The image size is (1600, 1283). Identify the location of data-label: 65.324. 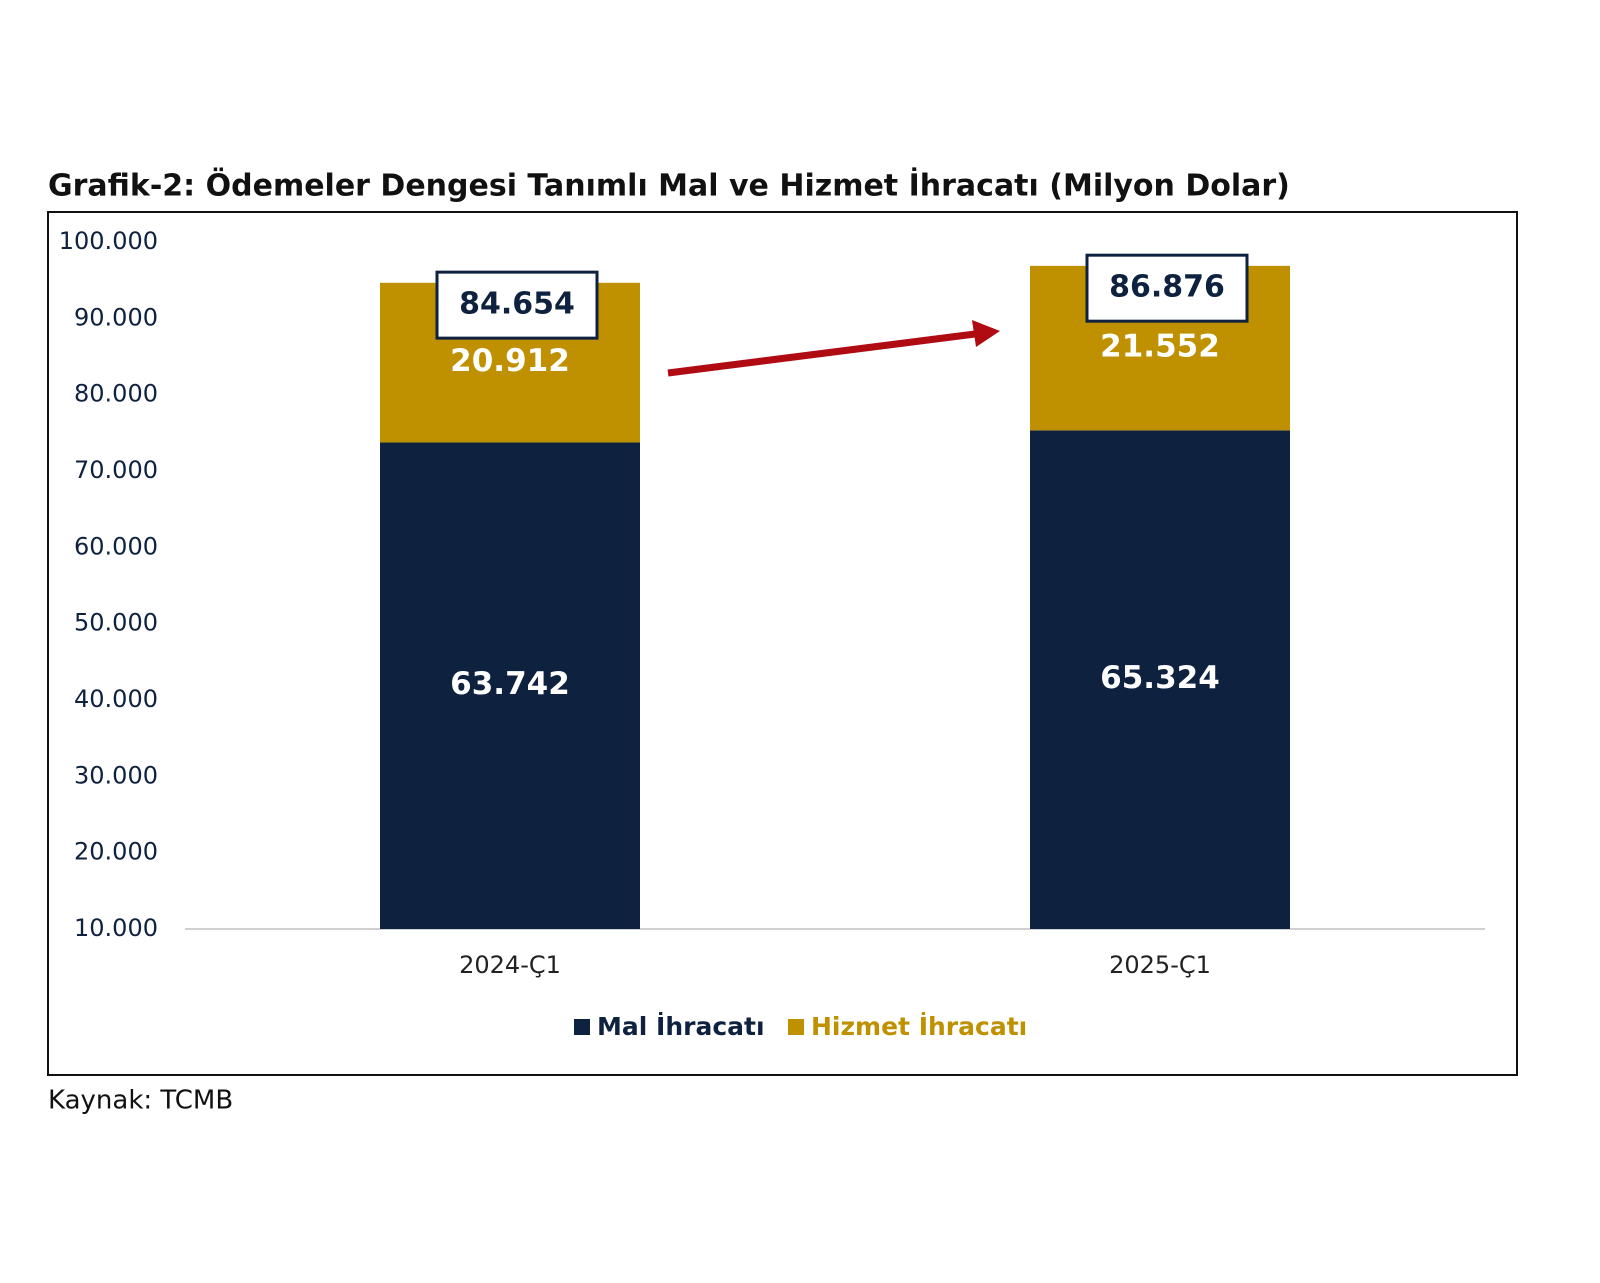
(1160, 678).